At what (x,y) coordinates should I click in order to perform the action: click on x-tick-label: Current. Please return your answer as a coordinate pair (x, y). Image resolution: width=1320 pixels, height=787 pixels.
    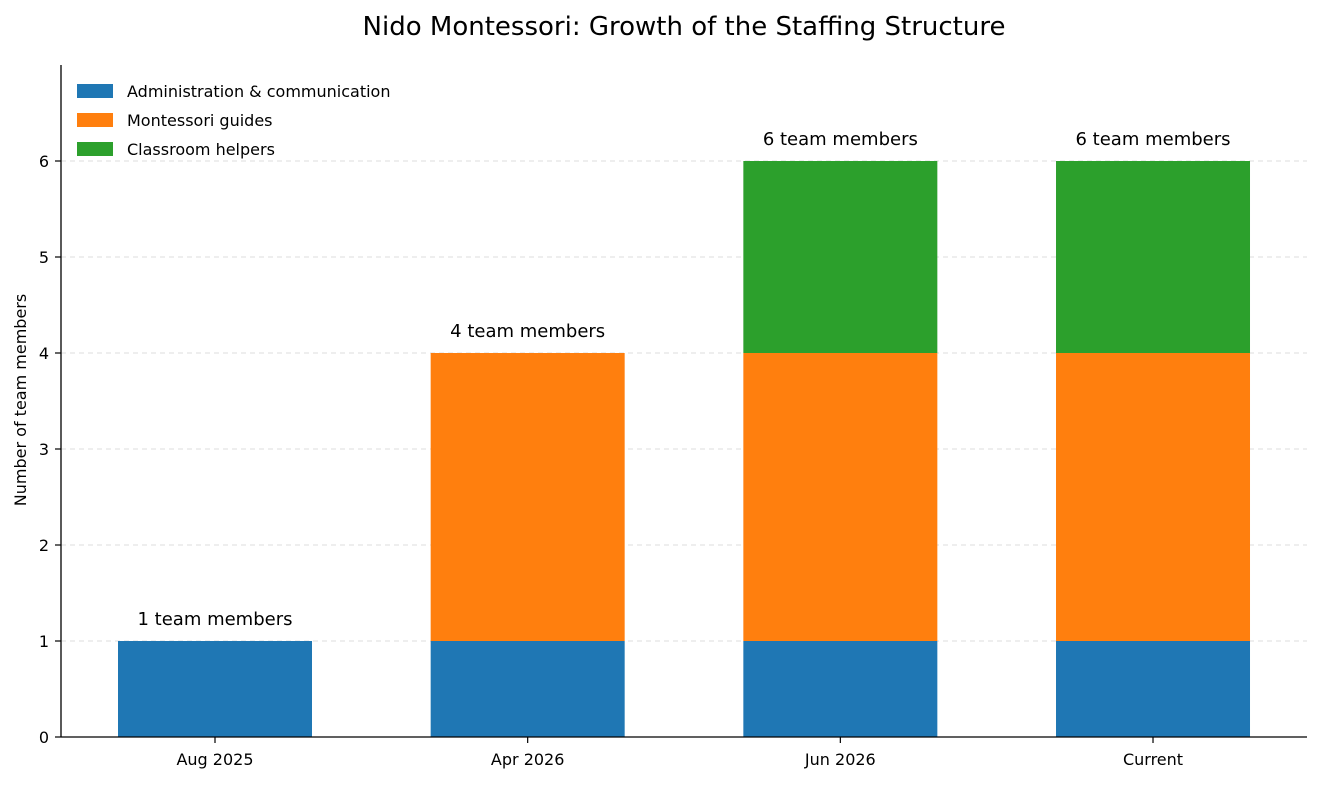
    Looking at the image, I should click on (1153, 759).